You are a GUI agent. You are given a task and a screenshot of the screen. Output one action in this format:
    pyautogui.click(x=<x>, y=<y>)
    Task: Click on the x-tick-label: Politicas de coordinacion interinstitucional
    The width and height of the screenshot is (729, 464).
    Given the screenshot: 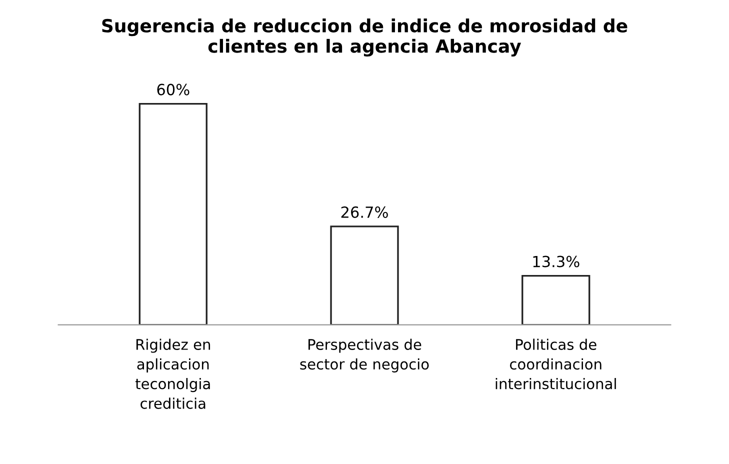 What is the action you would take?
    pyautogui.click(x=556, y=364)
    